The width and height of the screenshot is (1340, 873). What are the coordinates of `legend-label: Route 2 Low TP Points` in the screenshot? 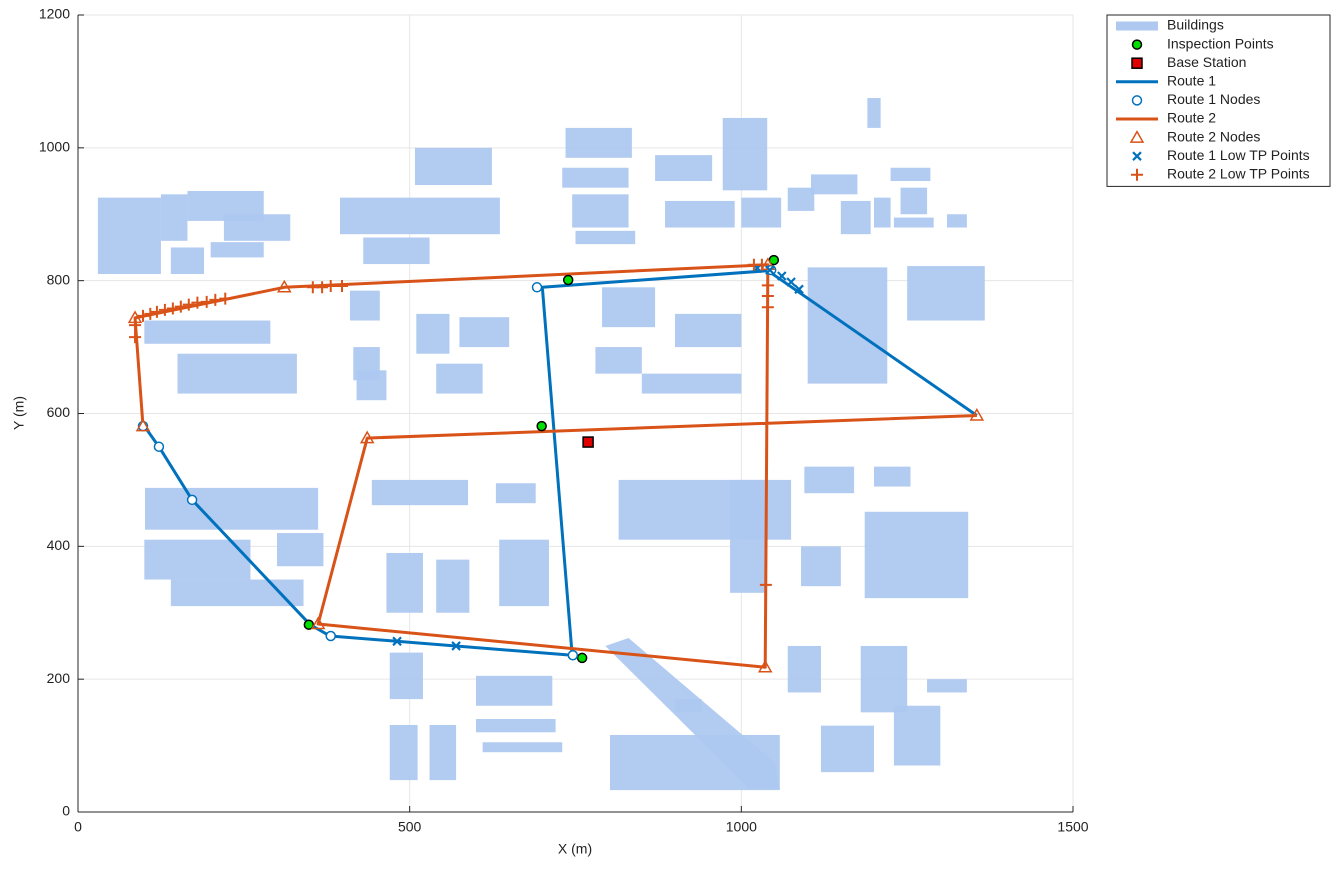 It's located at (1238, 174).